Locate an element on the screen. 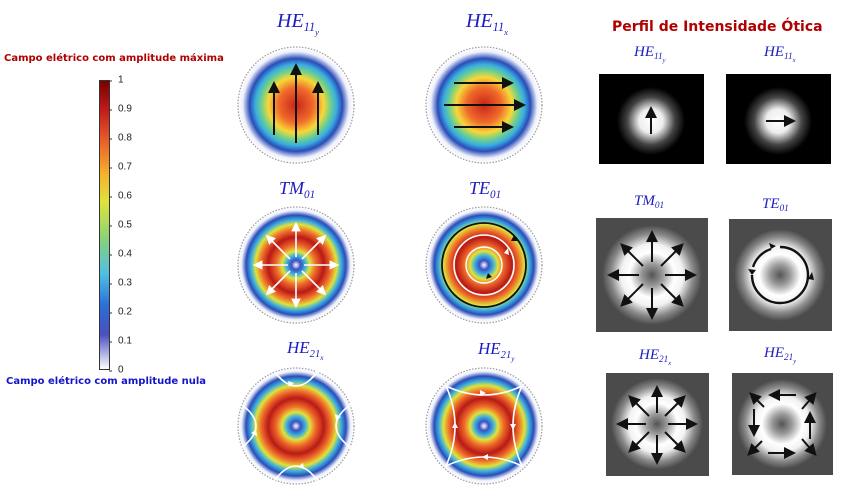 Image resolution: width=843 pixels, height=493 pixels. profile-label-he21x: HE21x is located at coordinates (655, 357).